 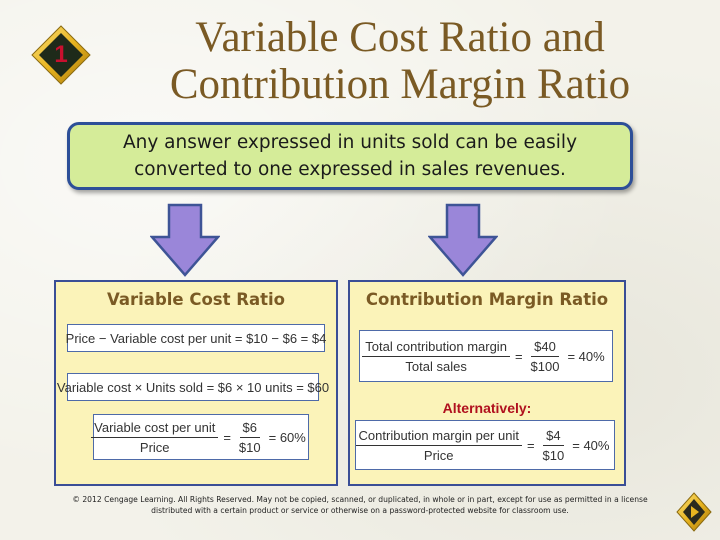 What do you see at coordinates (400, 37) in the screenshot?
I see `title-line-1: Variable Cost Ratio and` at bounding box center [400, 37].